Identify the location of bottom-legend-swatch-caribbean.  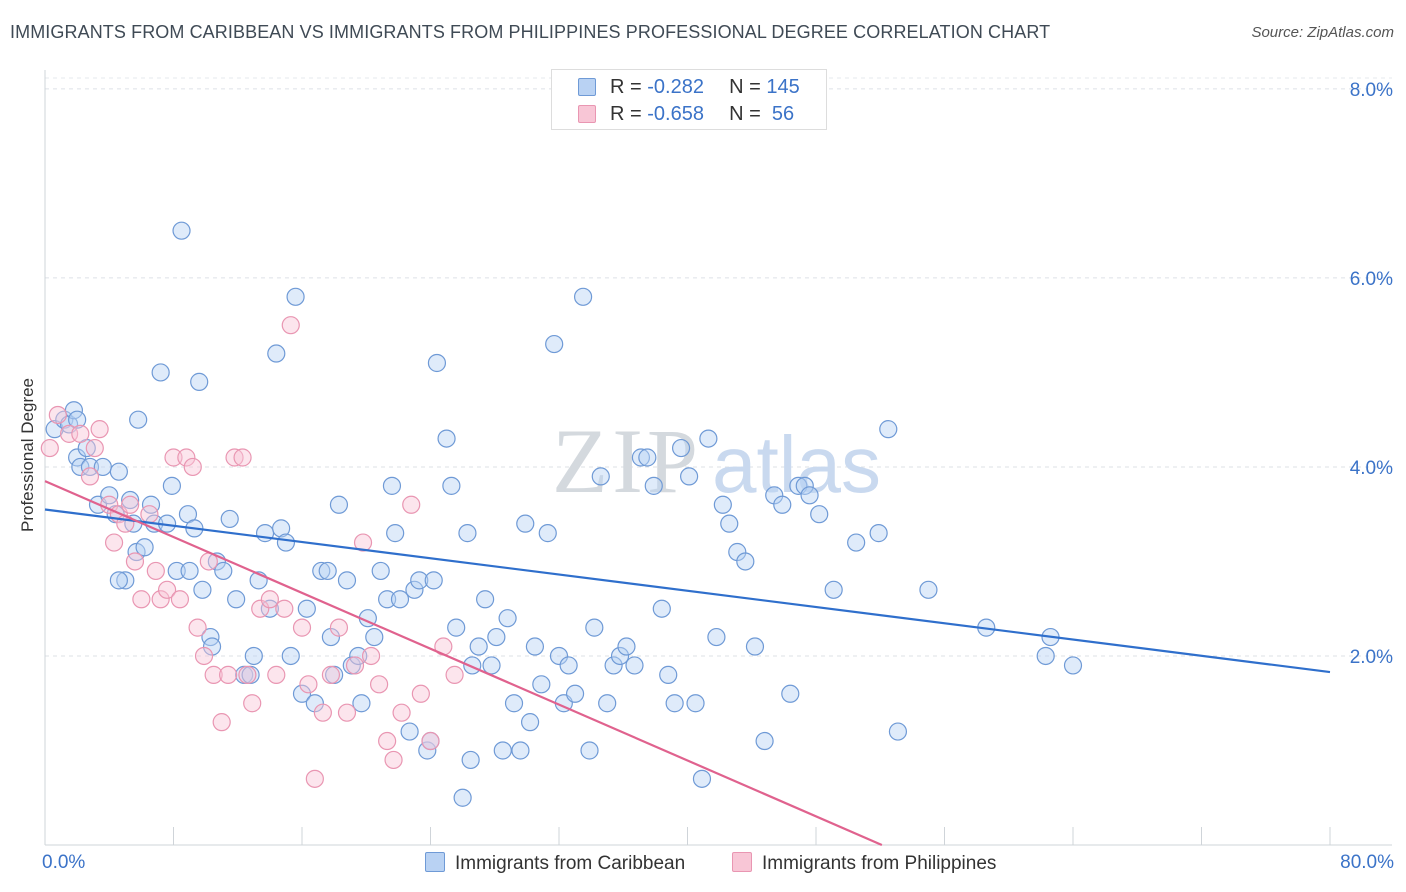
(435, 862).